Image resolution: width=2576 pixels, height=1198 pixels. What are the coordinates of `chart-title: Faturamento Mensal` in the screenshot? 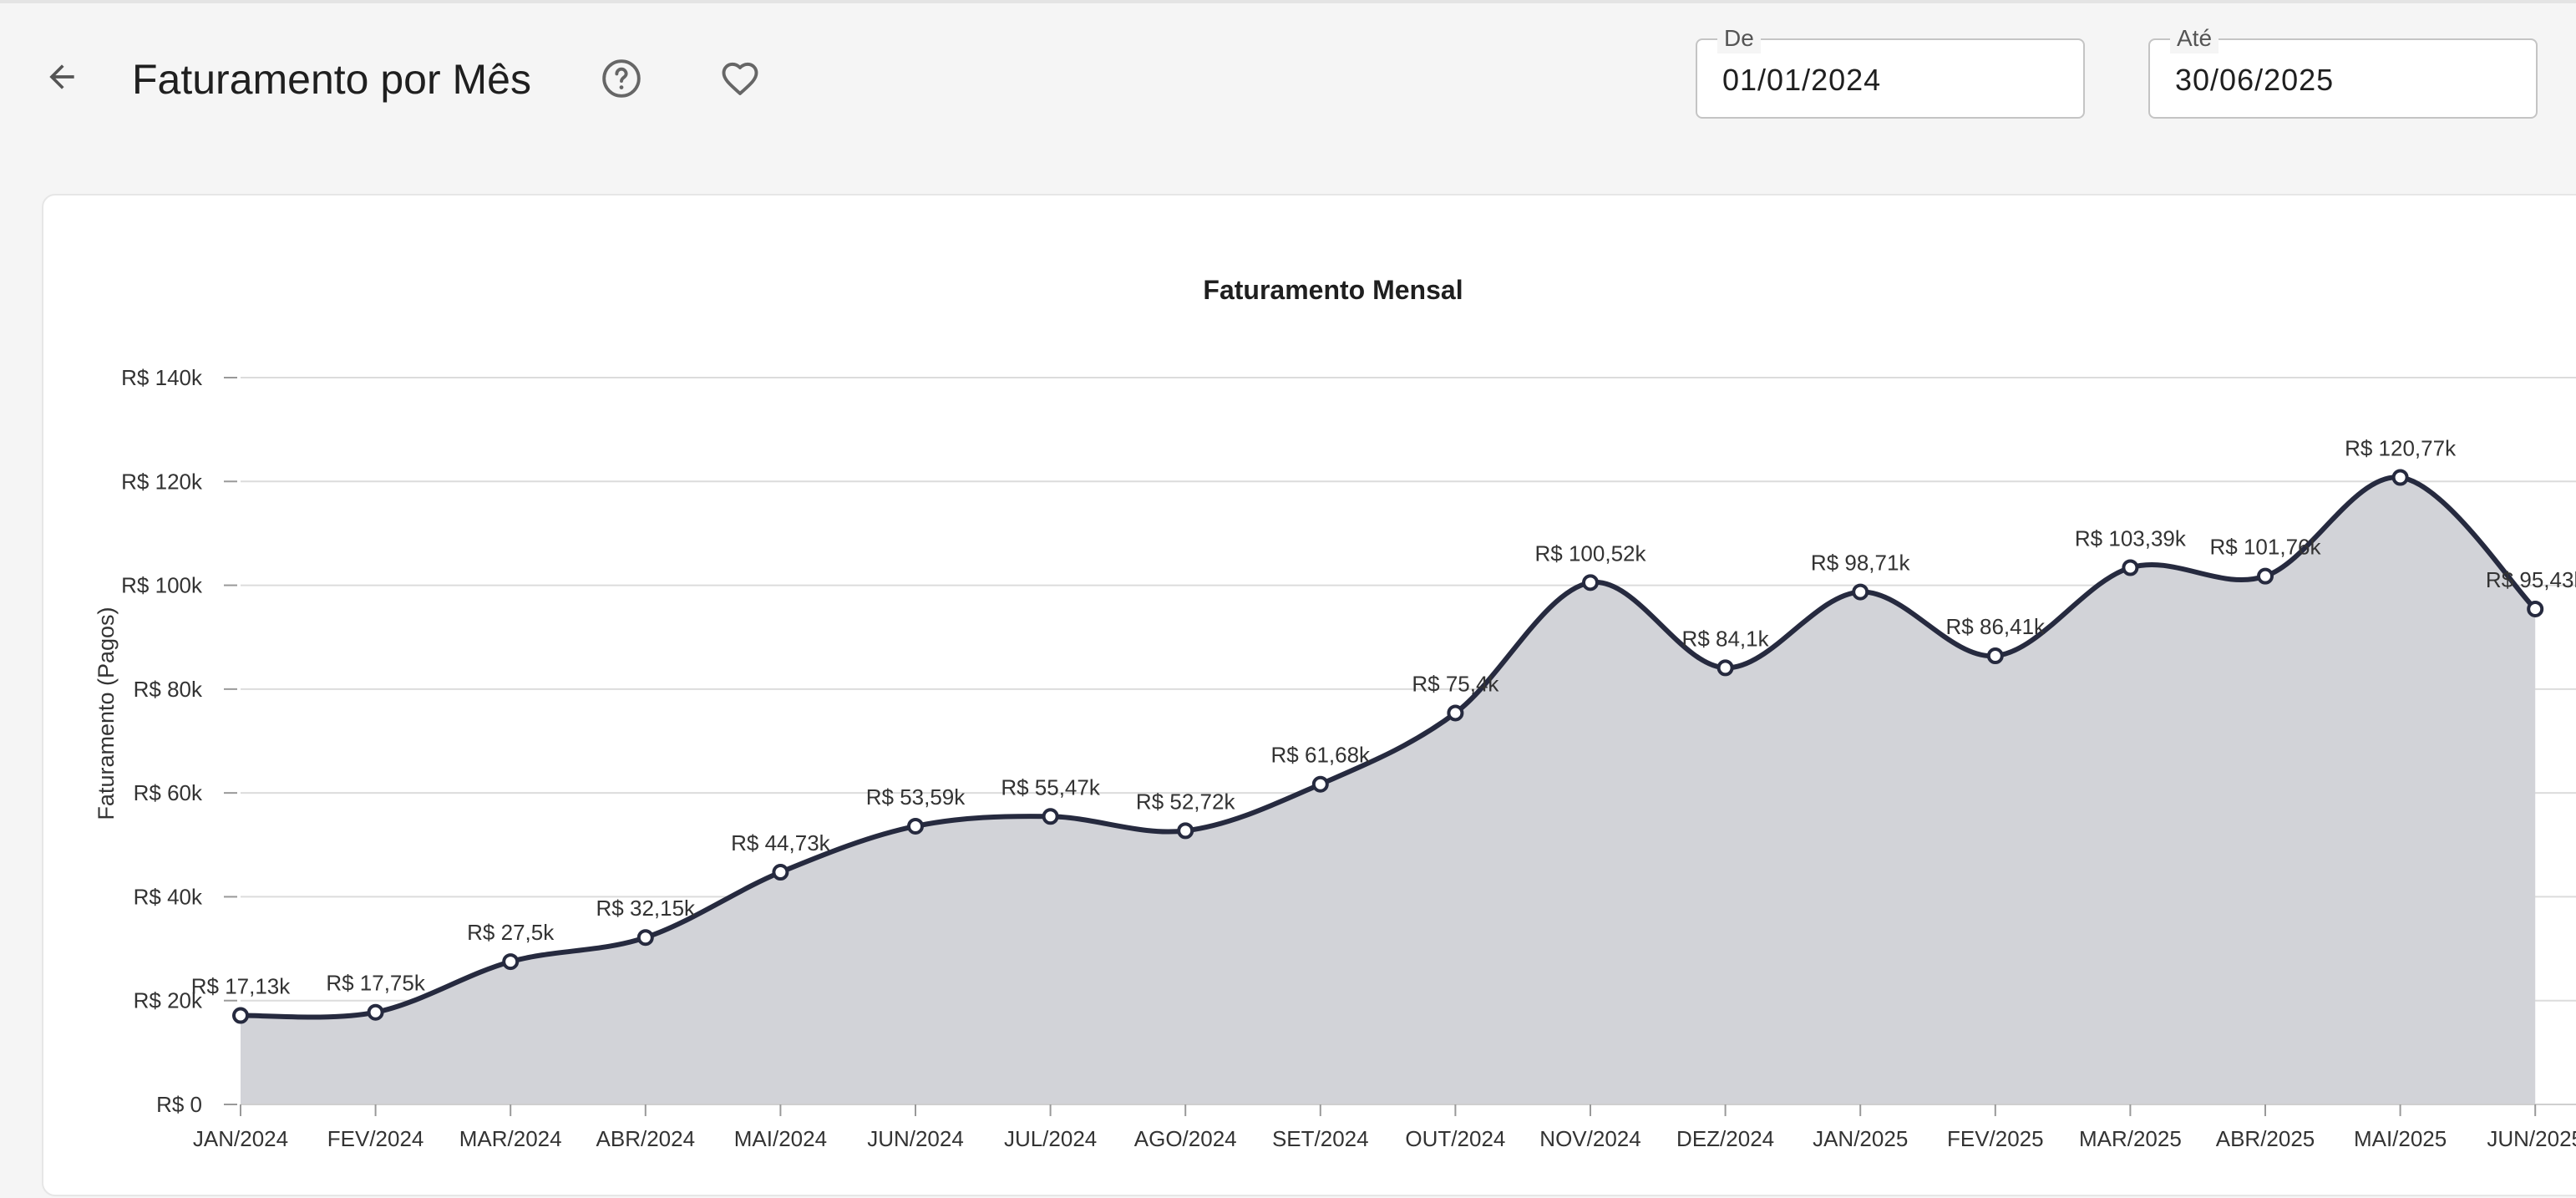 It's located at (1333, 290).